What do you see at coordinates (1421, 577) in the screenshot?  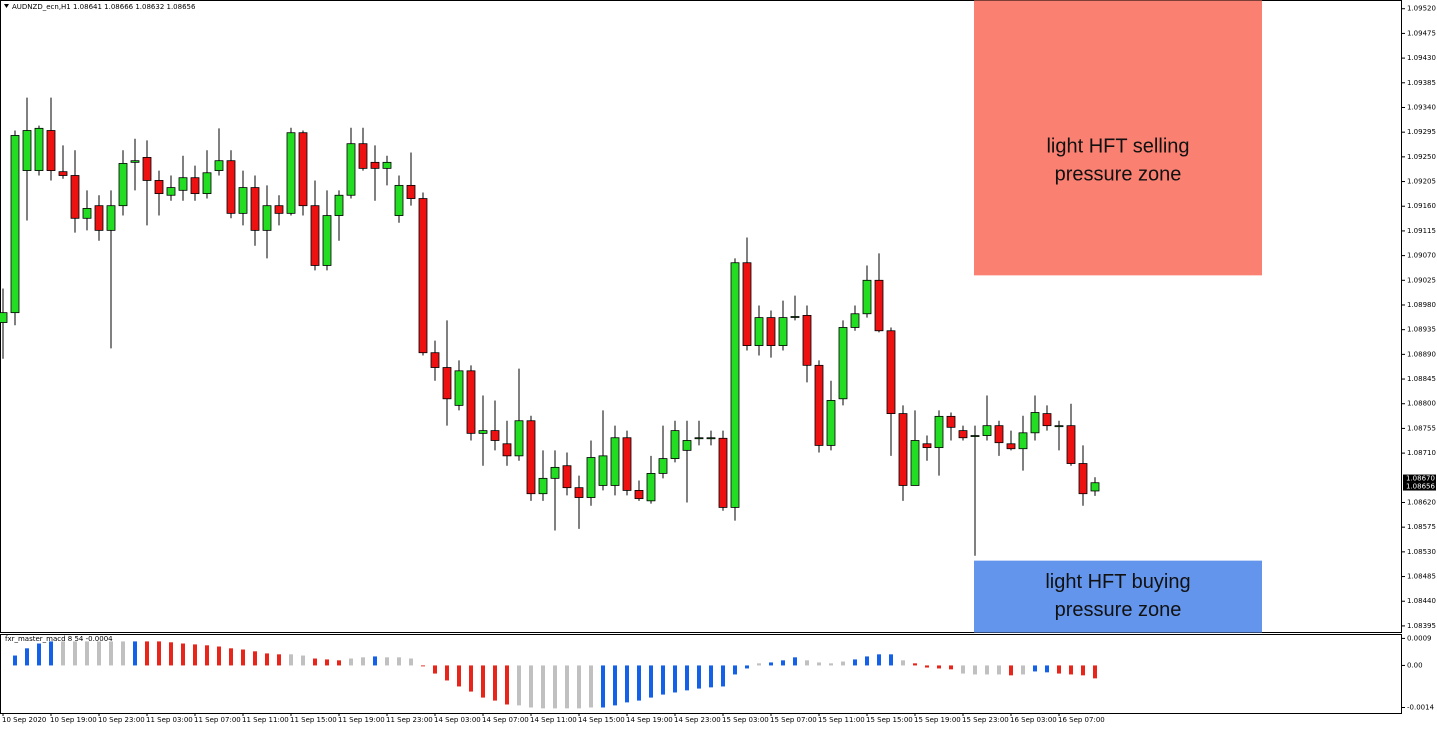 I see `y-tick-label: 1.08485` at bounding box center [1421, 577].